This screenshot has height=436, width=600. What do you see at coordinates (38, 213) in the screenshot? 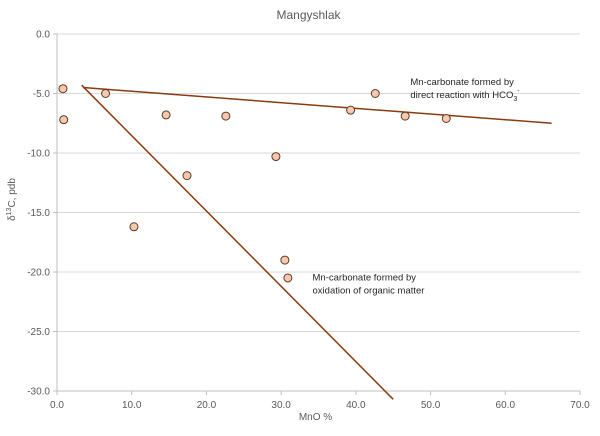
I see `y-tick-label: -15.0` at bounding box center [38, 213].